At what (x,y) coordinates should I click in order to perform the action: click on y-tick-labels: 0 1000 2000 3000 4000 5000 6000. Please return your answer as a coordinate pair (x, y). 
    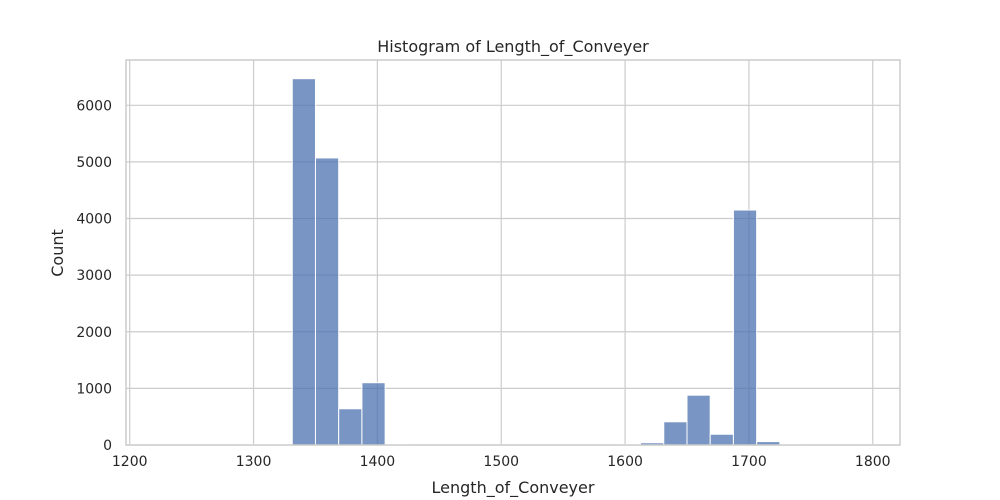
    Looking at the image, I should click on (94, 276).